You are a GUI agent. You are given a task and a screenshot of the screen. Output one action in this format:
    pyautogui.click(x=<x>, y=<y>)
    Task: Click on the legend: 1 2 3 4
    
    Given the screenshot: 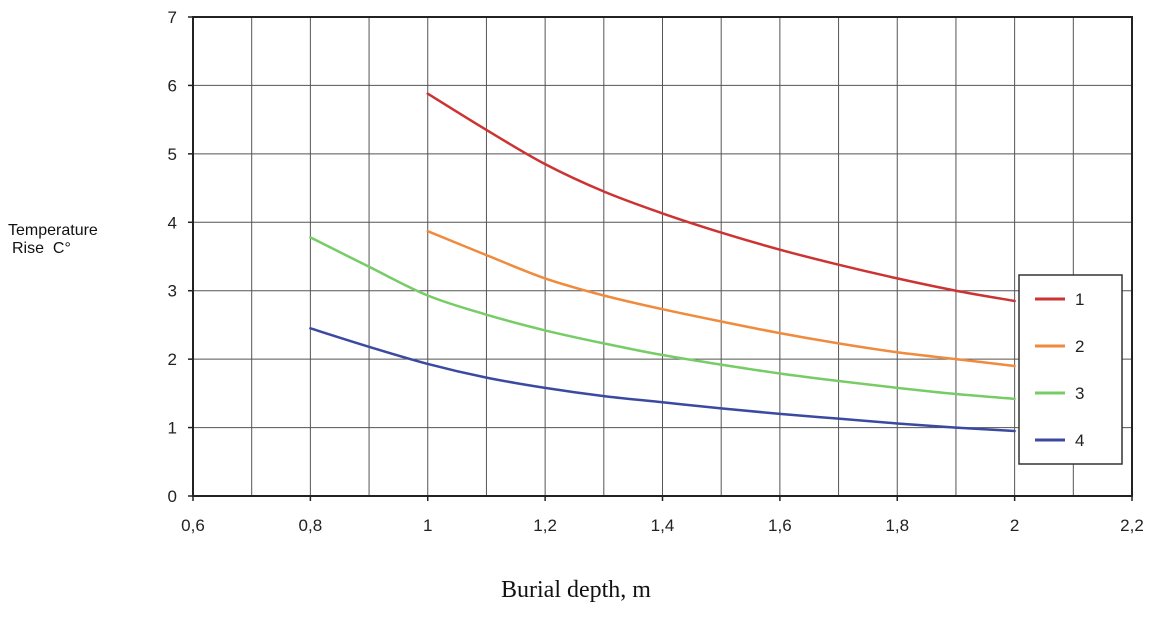 What is the action you would take?
    pyautogui.click(x=1070, y=369)
    